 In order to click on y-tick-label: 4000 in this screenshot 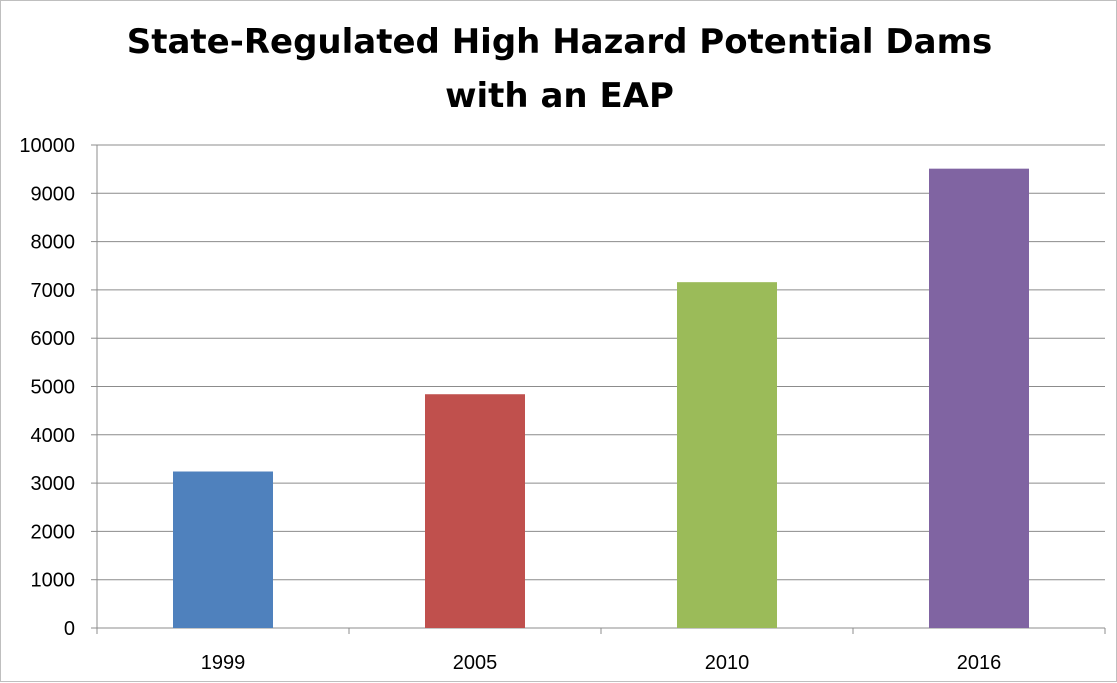, I will do `click(53, 436)`.